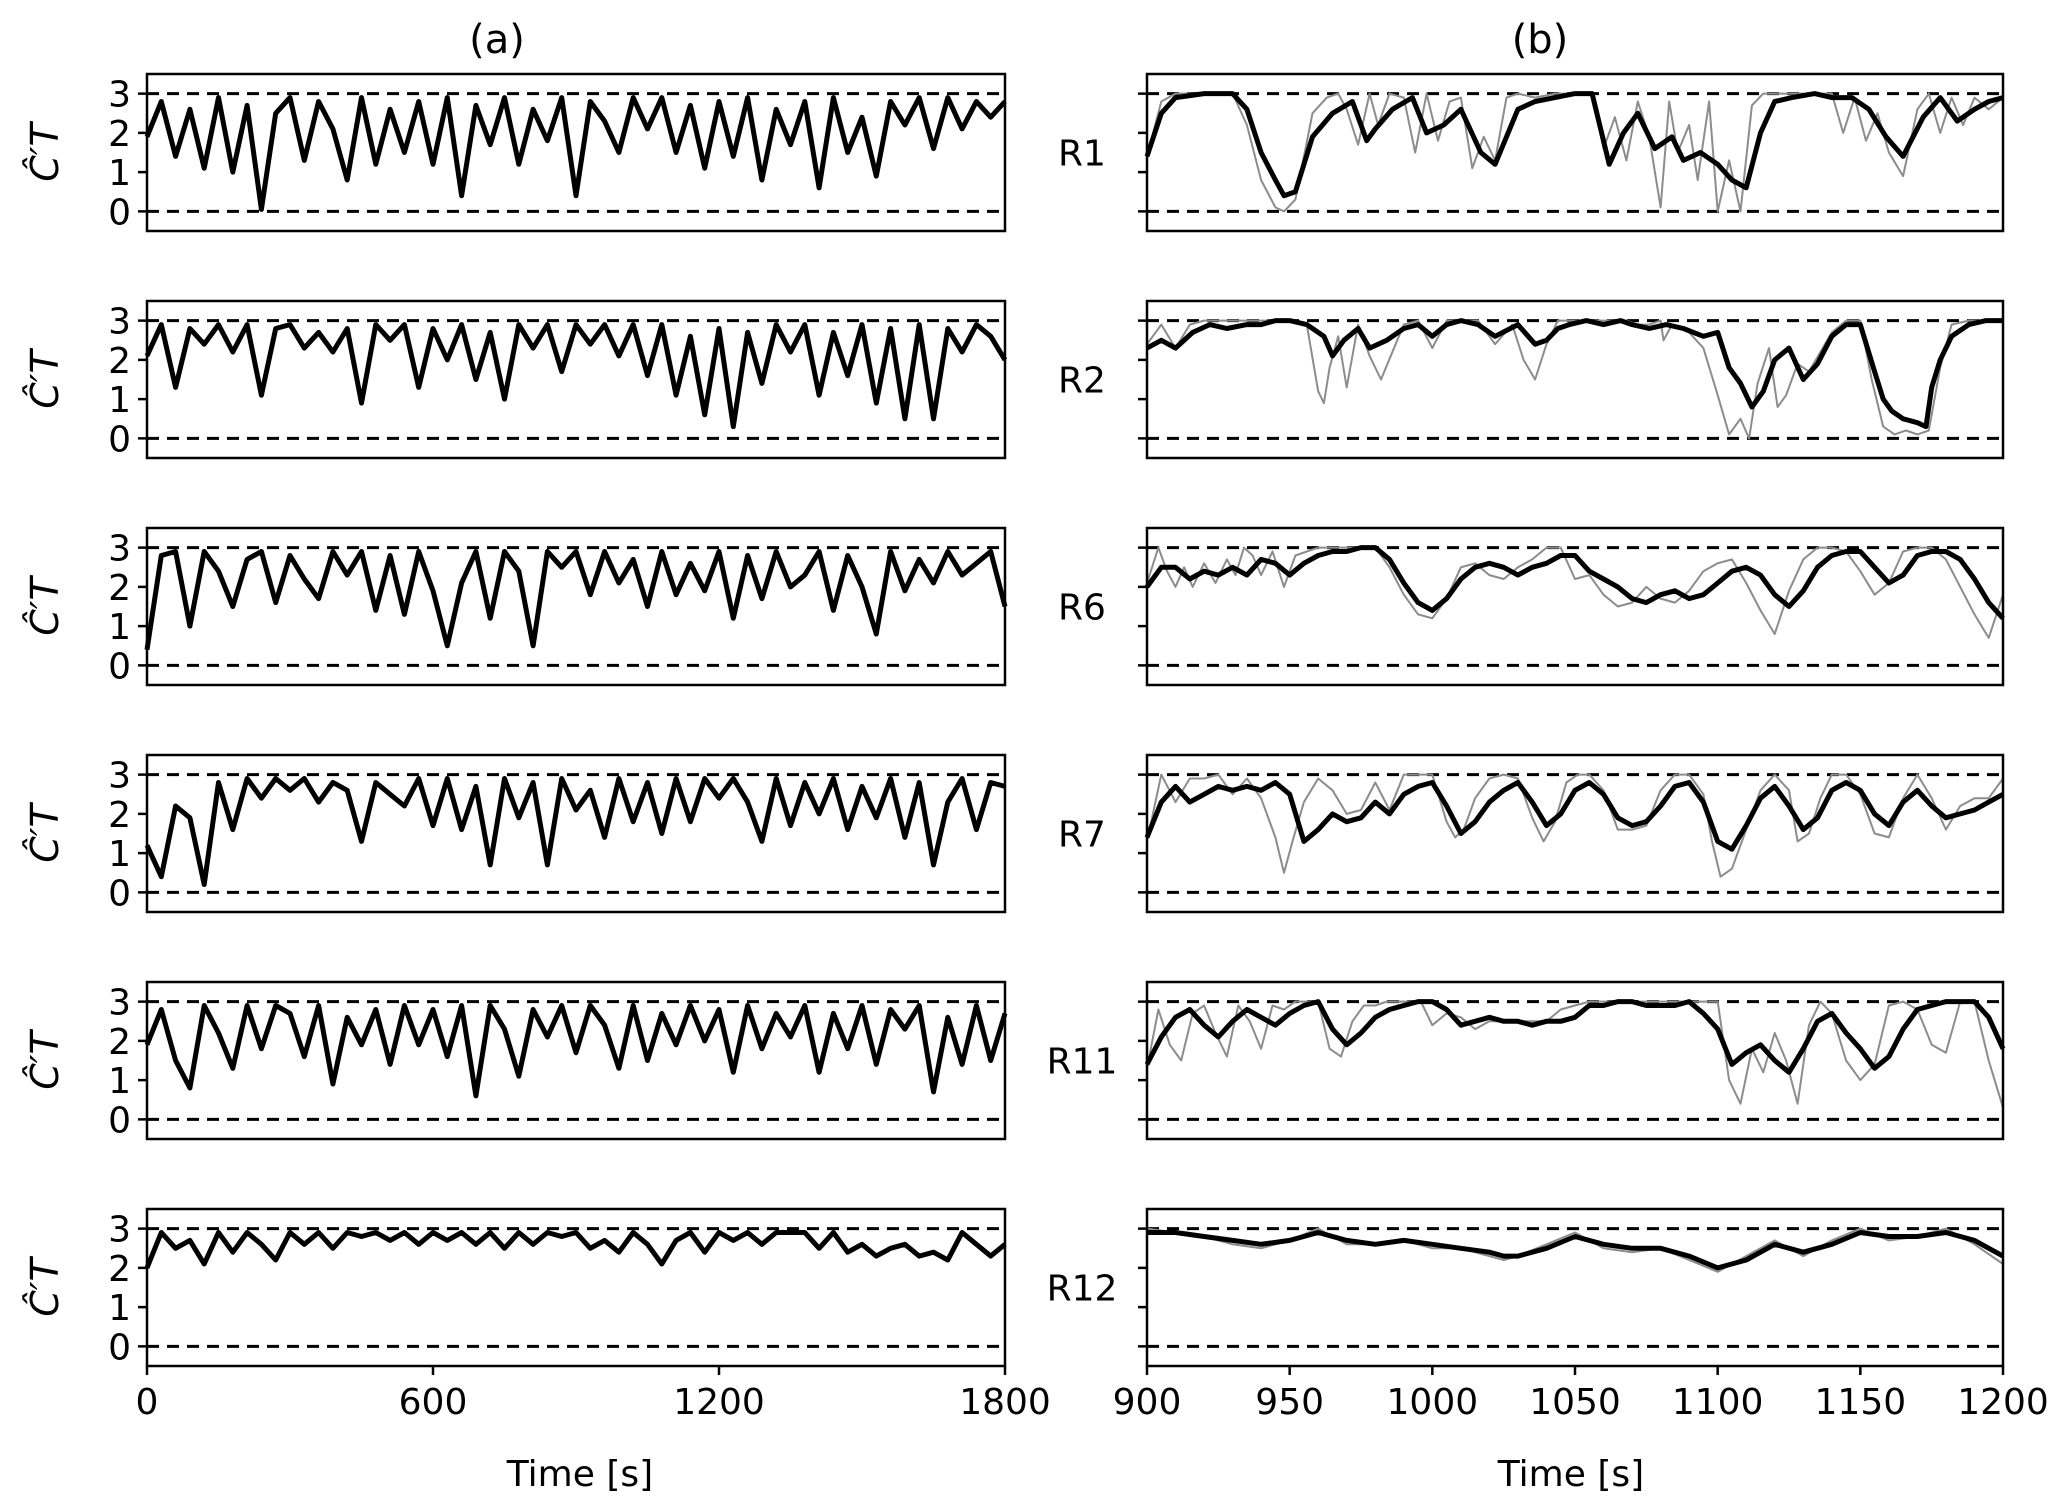 Image resolution: width=2066 pixels, height=1500 pixels. I want to click on x-tick-label: 600, so click(433, 1402).